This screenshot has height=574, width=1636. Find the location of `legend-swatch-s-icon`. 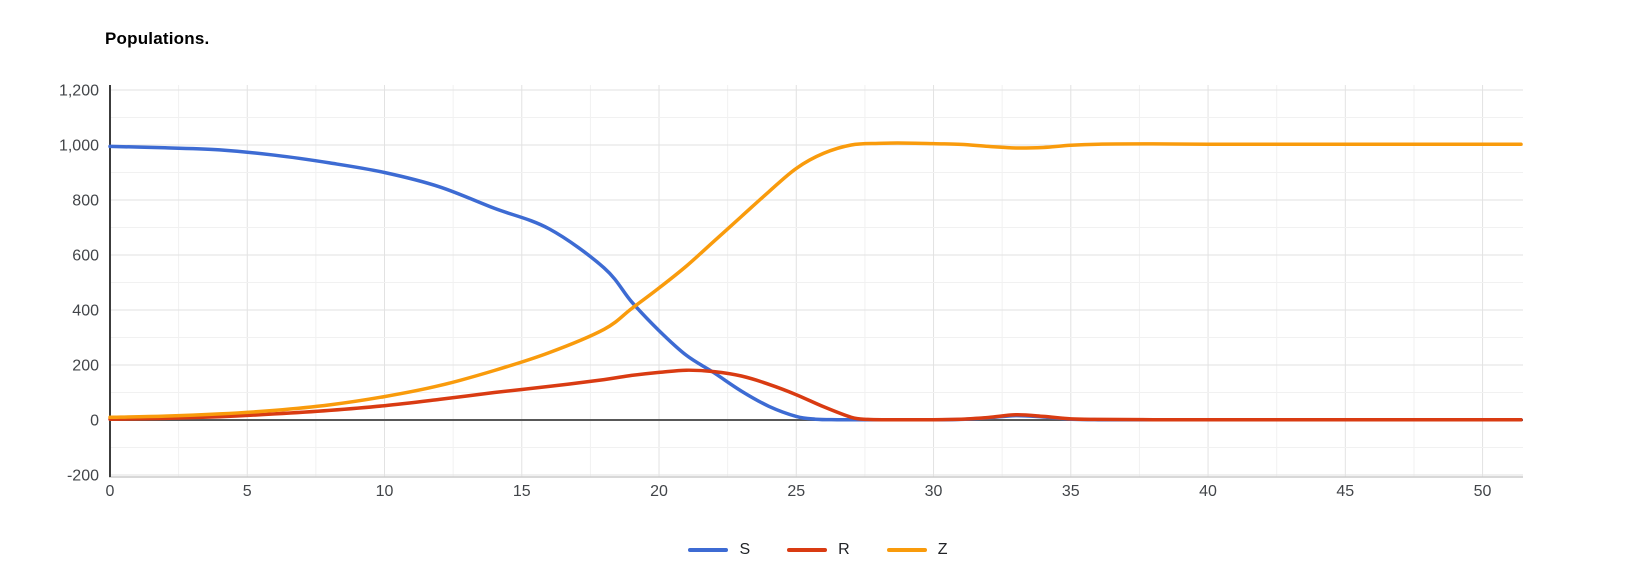

legend-swatch-s-icon is located at coordinates (708, 550).